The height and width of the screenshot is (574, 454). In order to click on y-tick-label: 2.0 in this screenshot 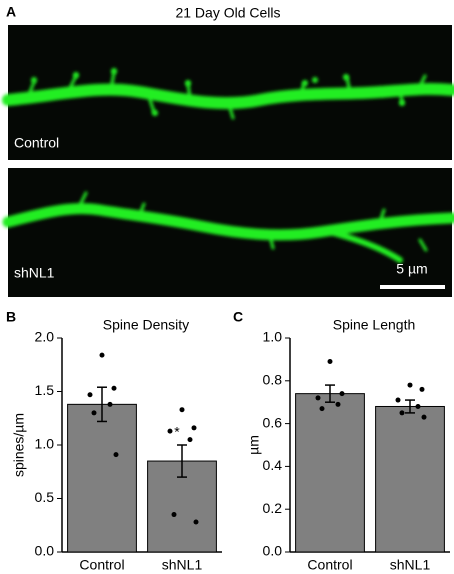, I will do `click(45, 337)`.